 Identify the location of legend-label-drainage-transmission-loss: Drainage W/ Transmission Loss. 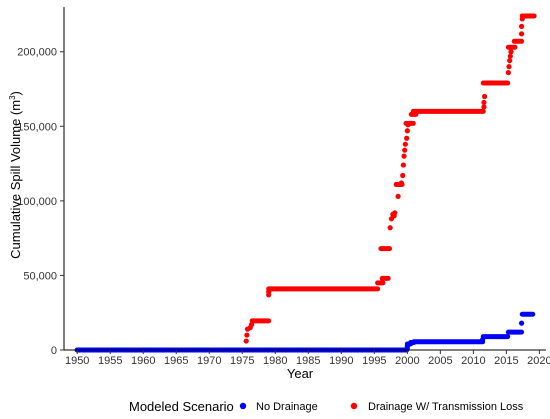
(446, 407).